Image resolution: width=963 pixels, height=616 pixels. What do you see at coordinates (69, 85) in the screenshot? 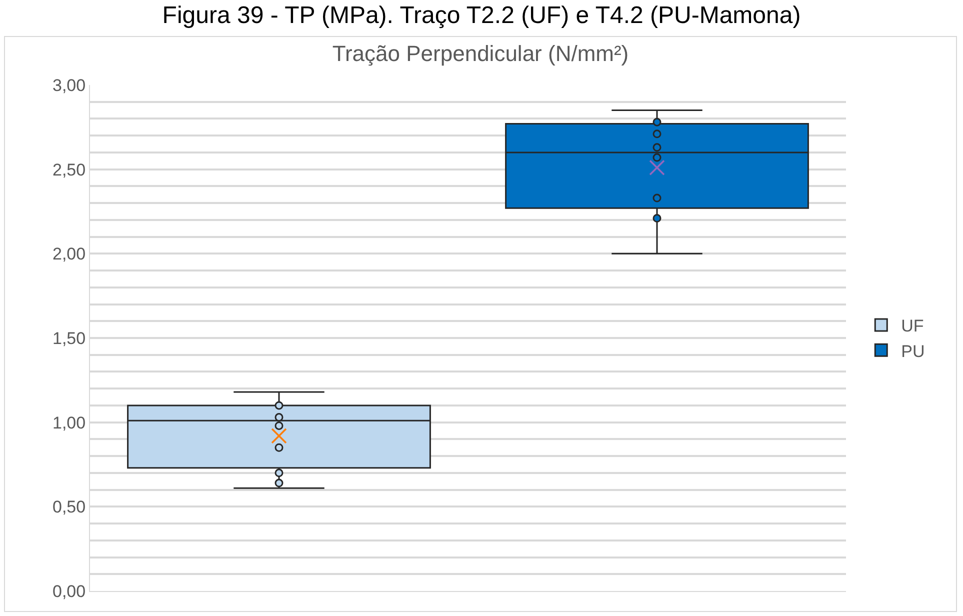
I see `y-tick-label: 3,00` at bounding box center [69, 85].